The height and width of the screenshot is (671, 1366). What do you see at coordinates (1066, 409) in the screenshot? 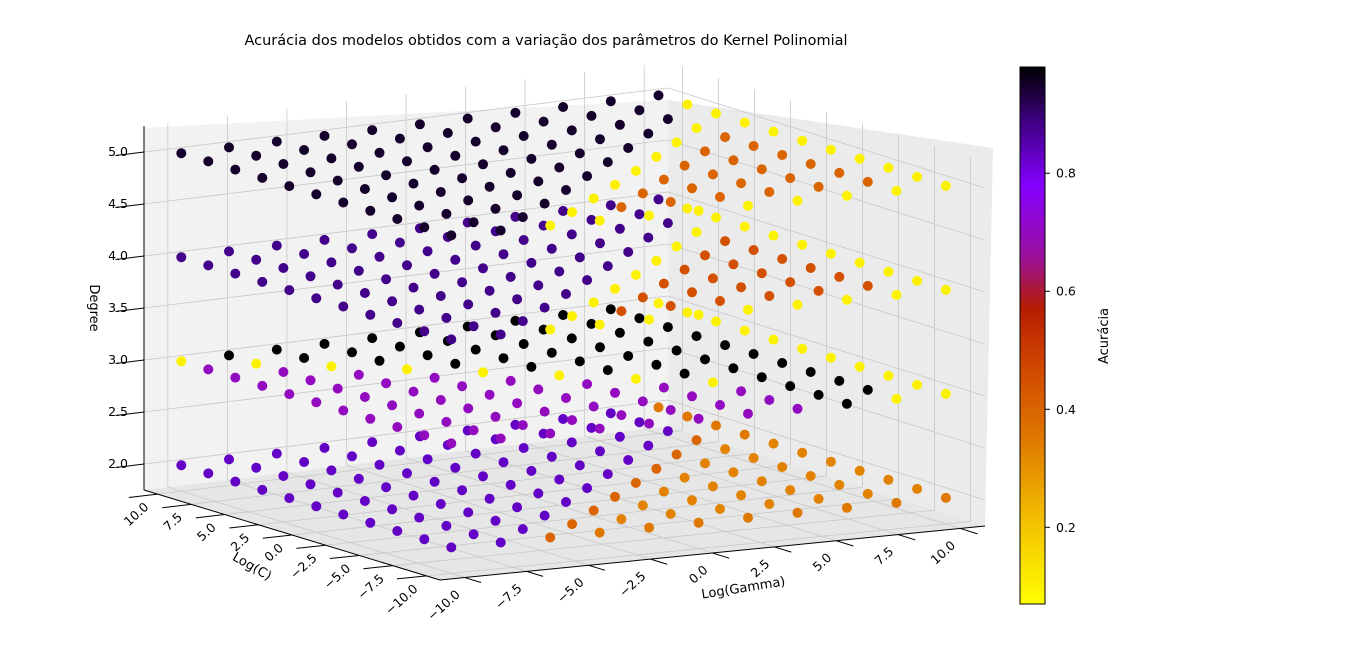
I see `colorbar-tick-label: 0.4` at bounding box center [1066, 409].